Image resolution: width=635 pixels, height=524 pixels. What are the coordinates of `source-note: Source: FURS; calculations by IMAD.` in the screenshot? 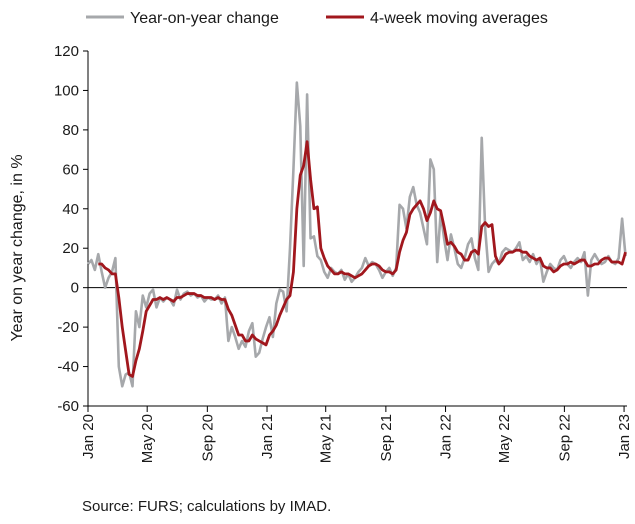 It's located at (207, 506).